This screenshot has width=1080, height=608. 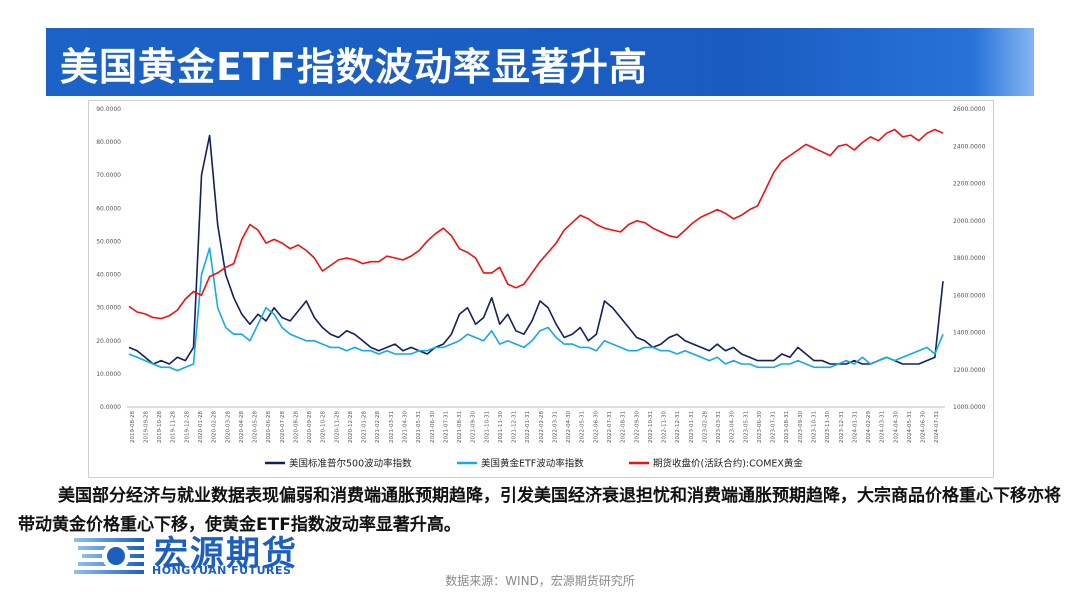 What do you see at coordinates (108, 275) in the screenshot?
I see `left-axis-tick-label: 40.0000` at bounding box center [108, 275].